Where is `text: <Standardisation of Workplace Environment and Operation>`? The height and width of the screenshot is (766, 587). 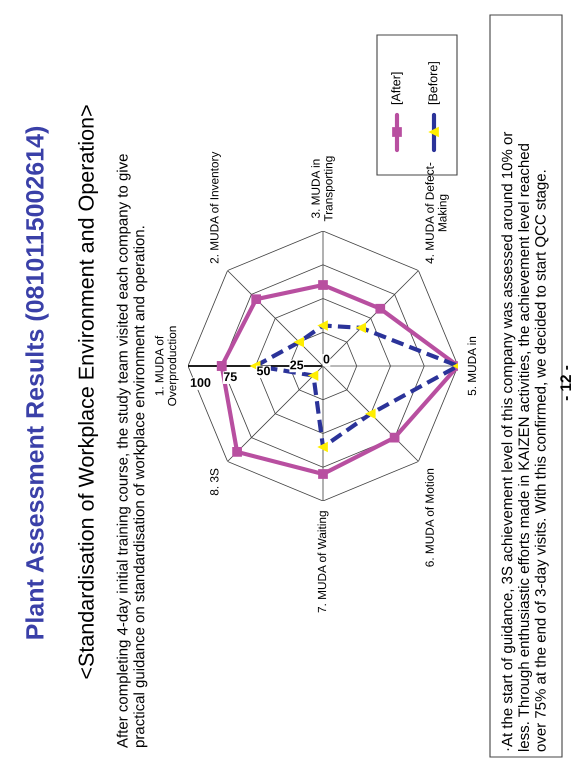 text: <Standardisation of Workplace Environment and Operation> is located at coordinates (88, 392).